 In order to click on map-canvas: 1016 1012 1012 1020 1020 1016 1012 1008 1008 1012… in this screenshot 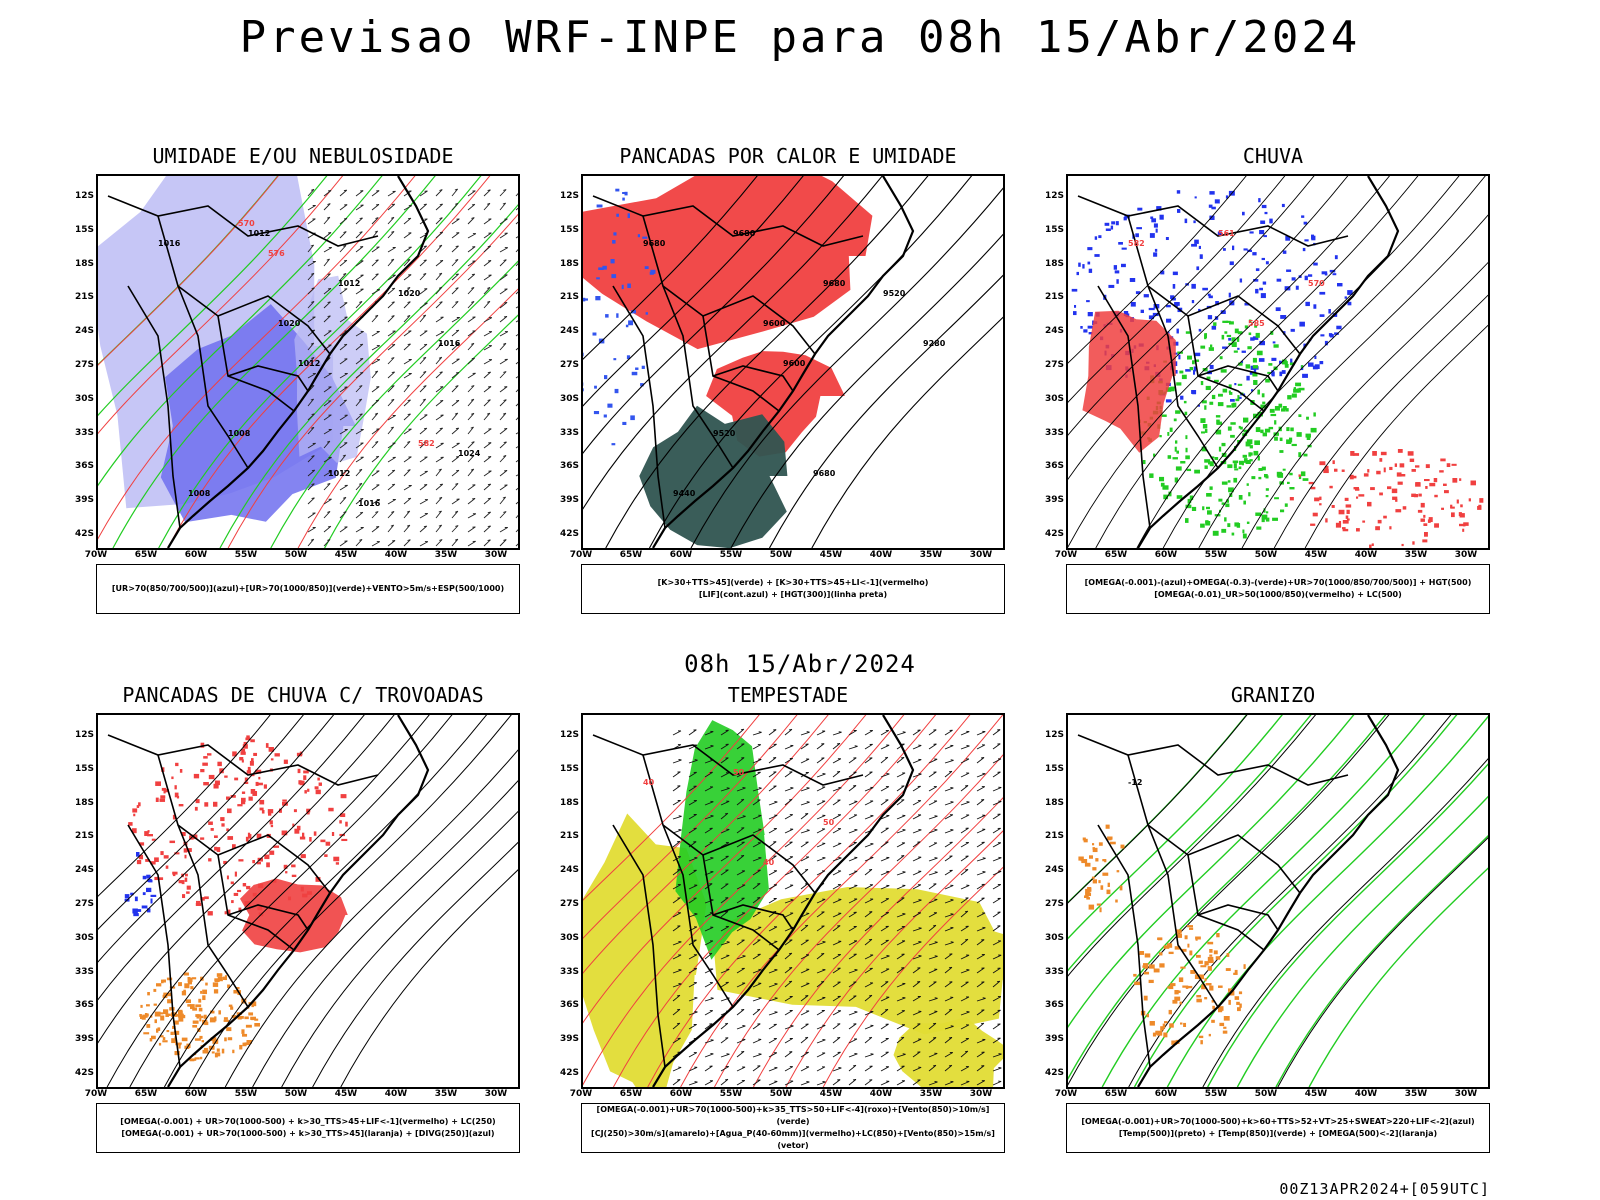, I will do `click(308, 362)`.